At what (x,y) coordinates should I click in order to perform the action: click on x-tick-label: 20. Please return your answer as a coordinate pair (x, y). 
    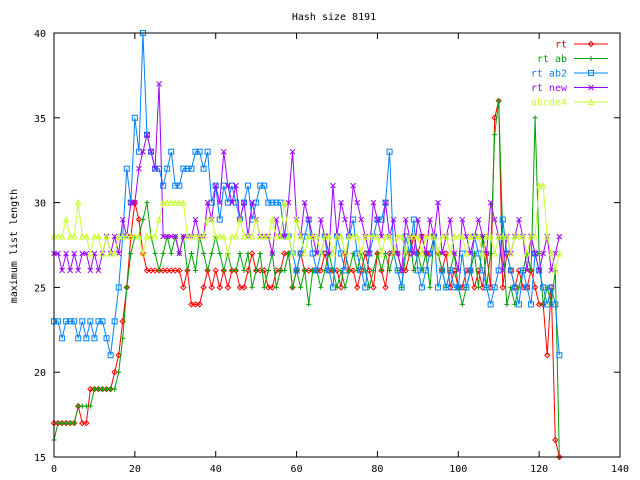
    Looking at the image, I should click on (135, 469).